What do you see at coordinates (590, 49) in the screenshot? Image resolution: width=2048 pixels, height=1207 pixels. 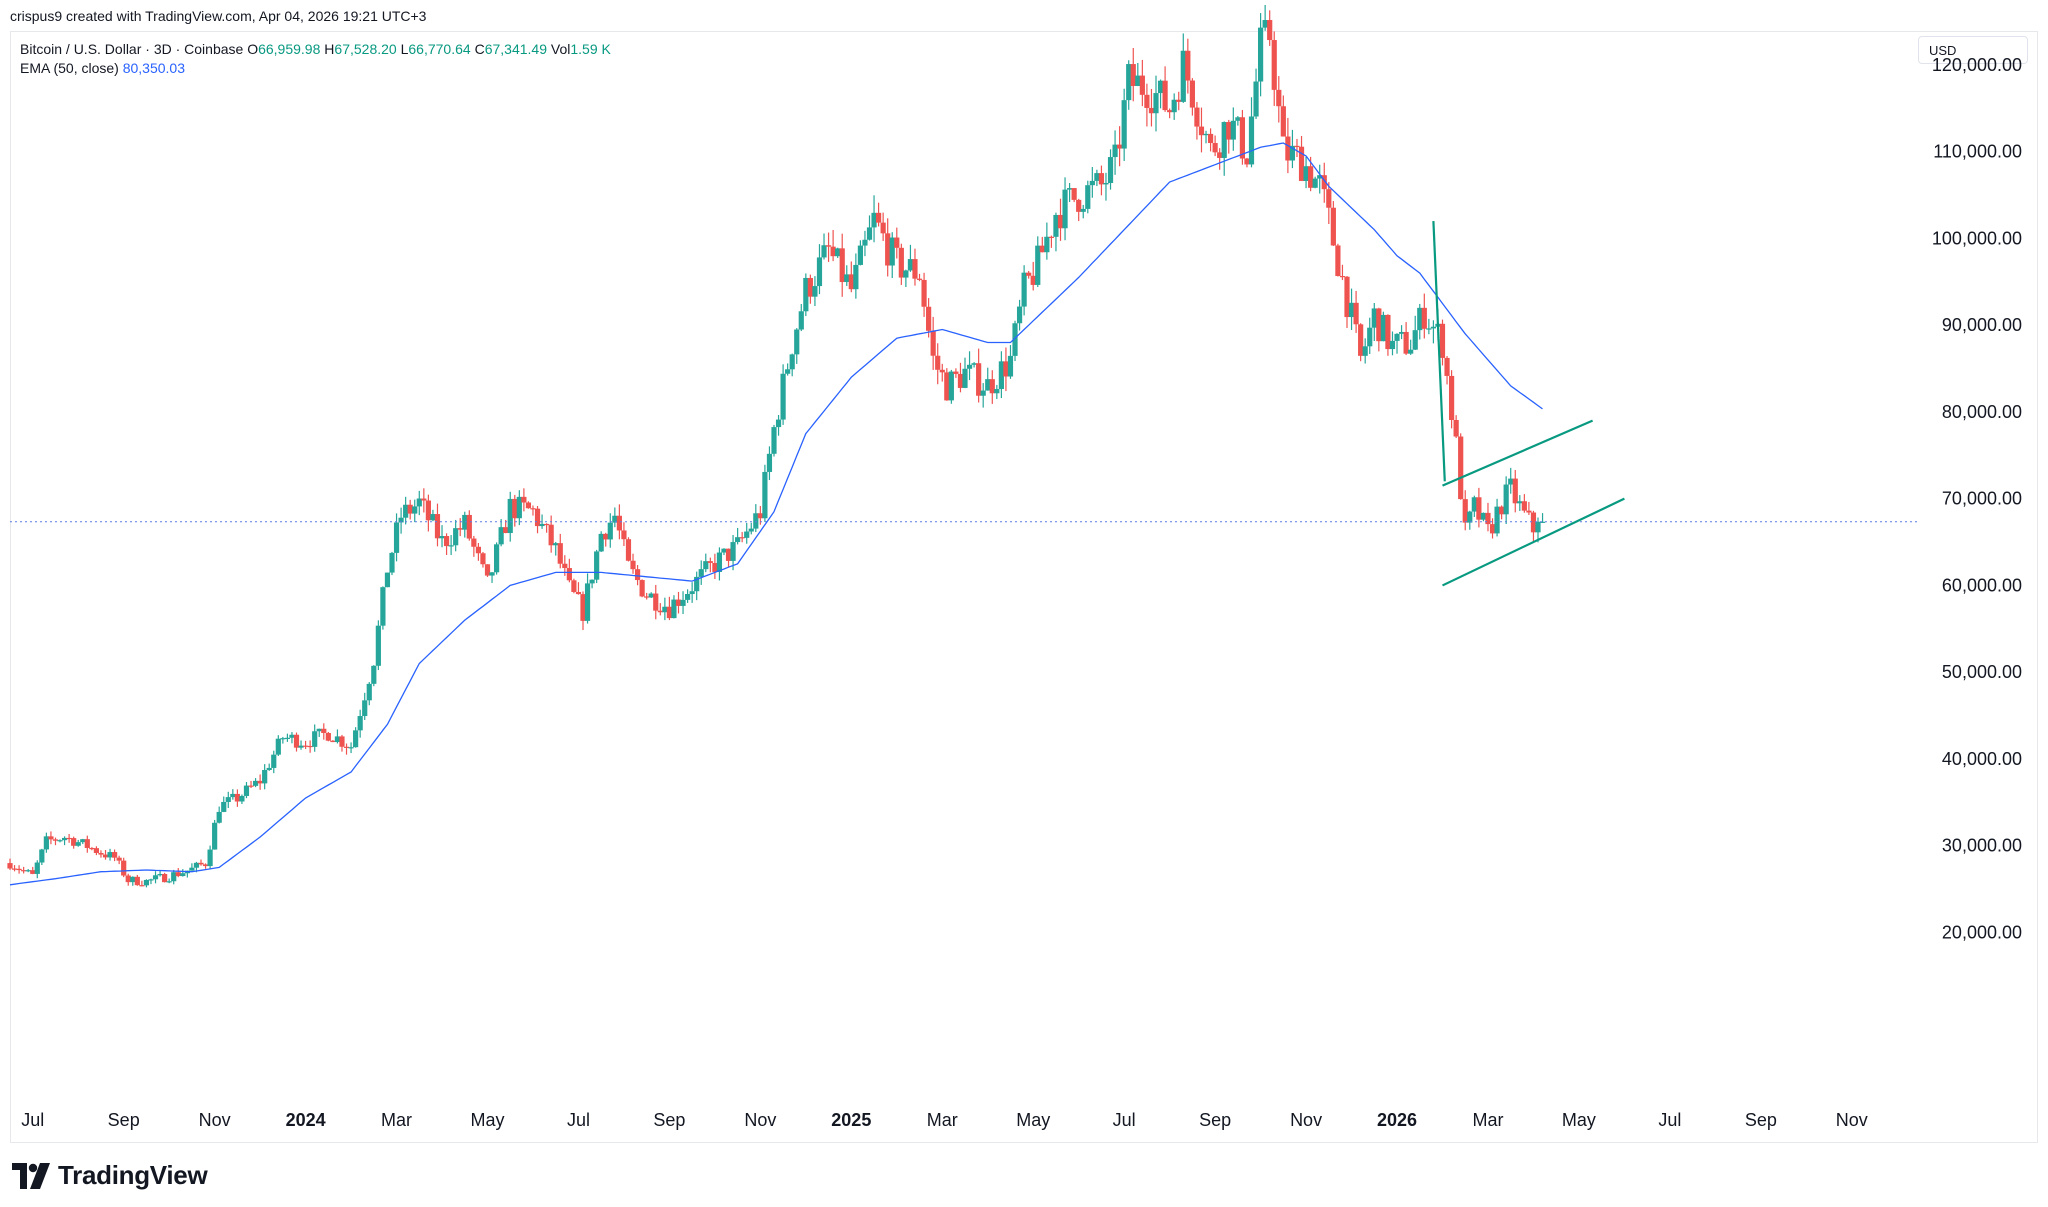 I see `volume-value: 1.59 K` at bounding box center [590, 49].